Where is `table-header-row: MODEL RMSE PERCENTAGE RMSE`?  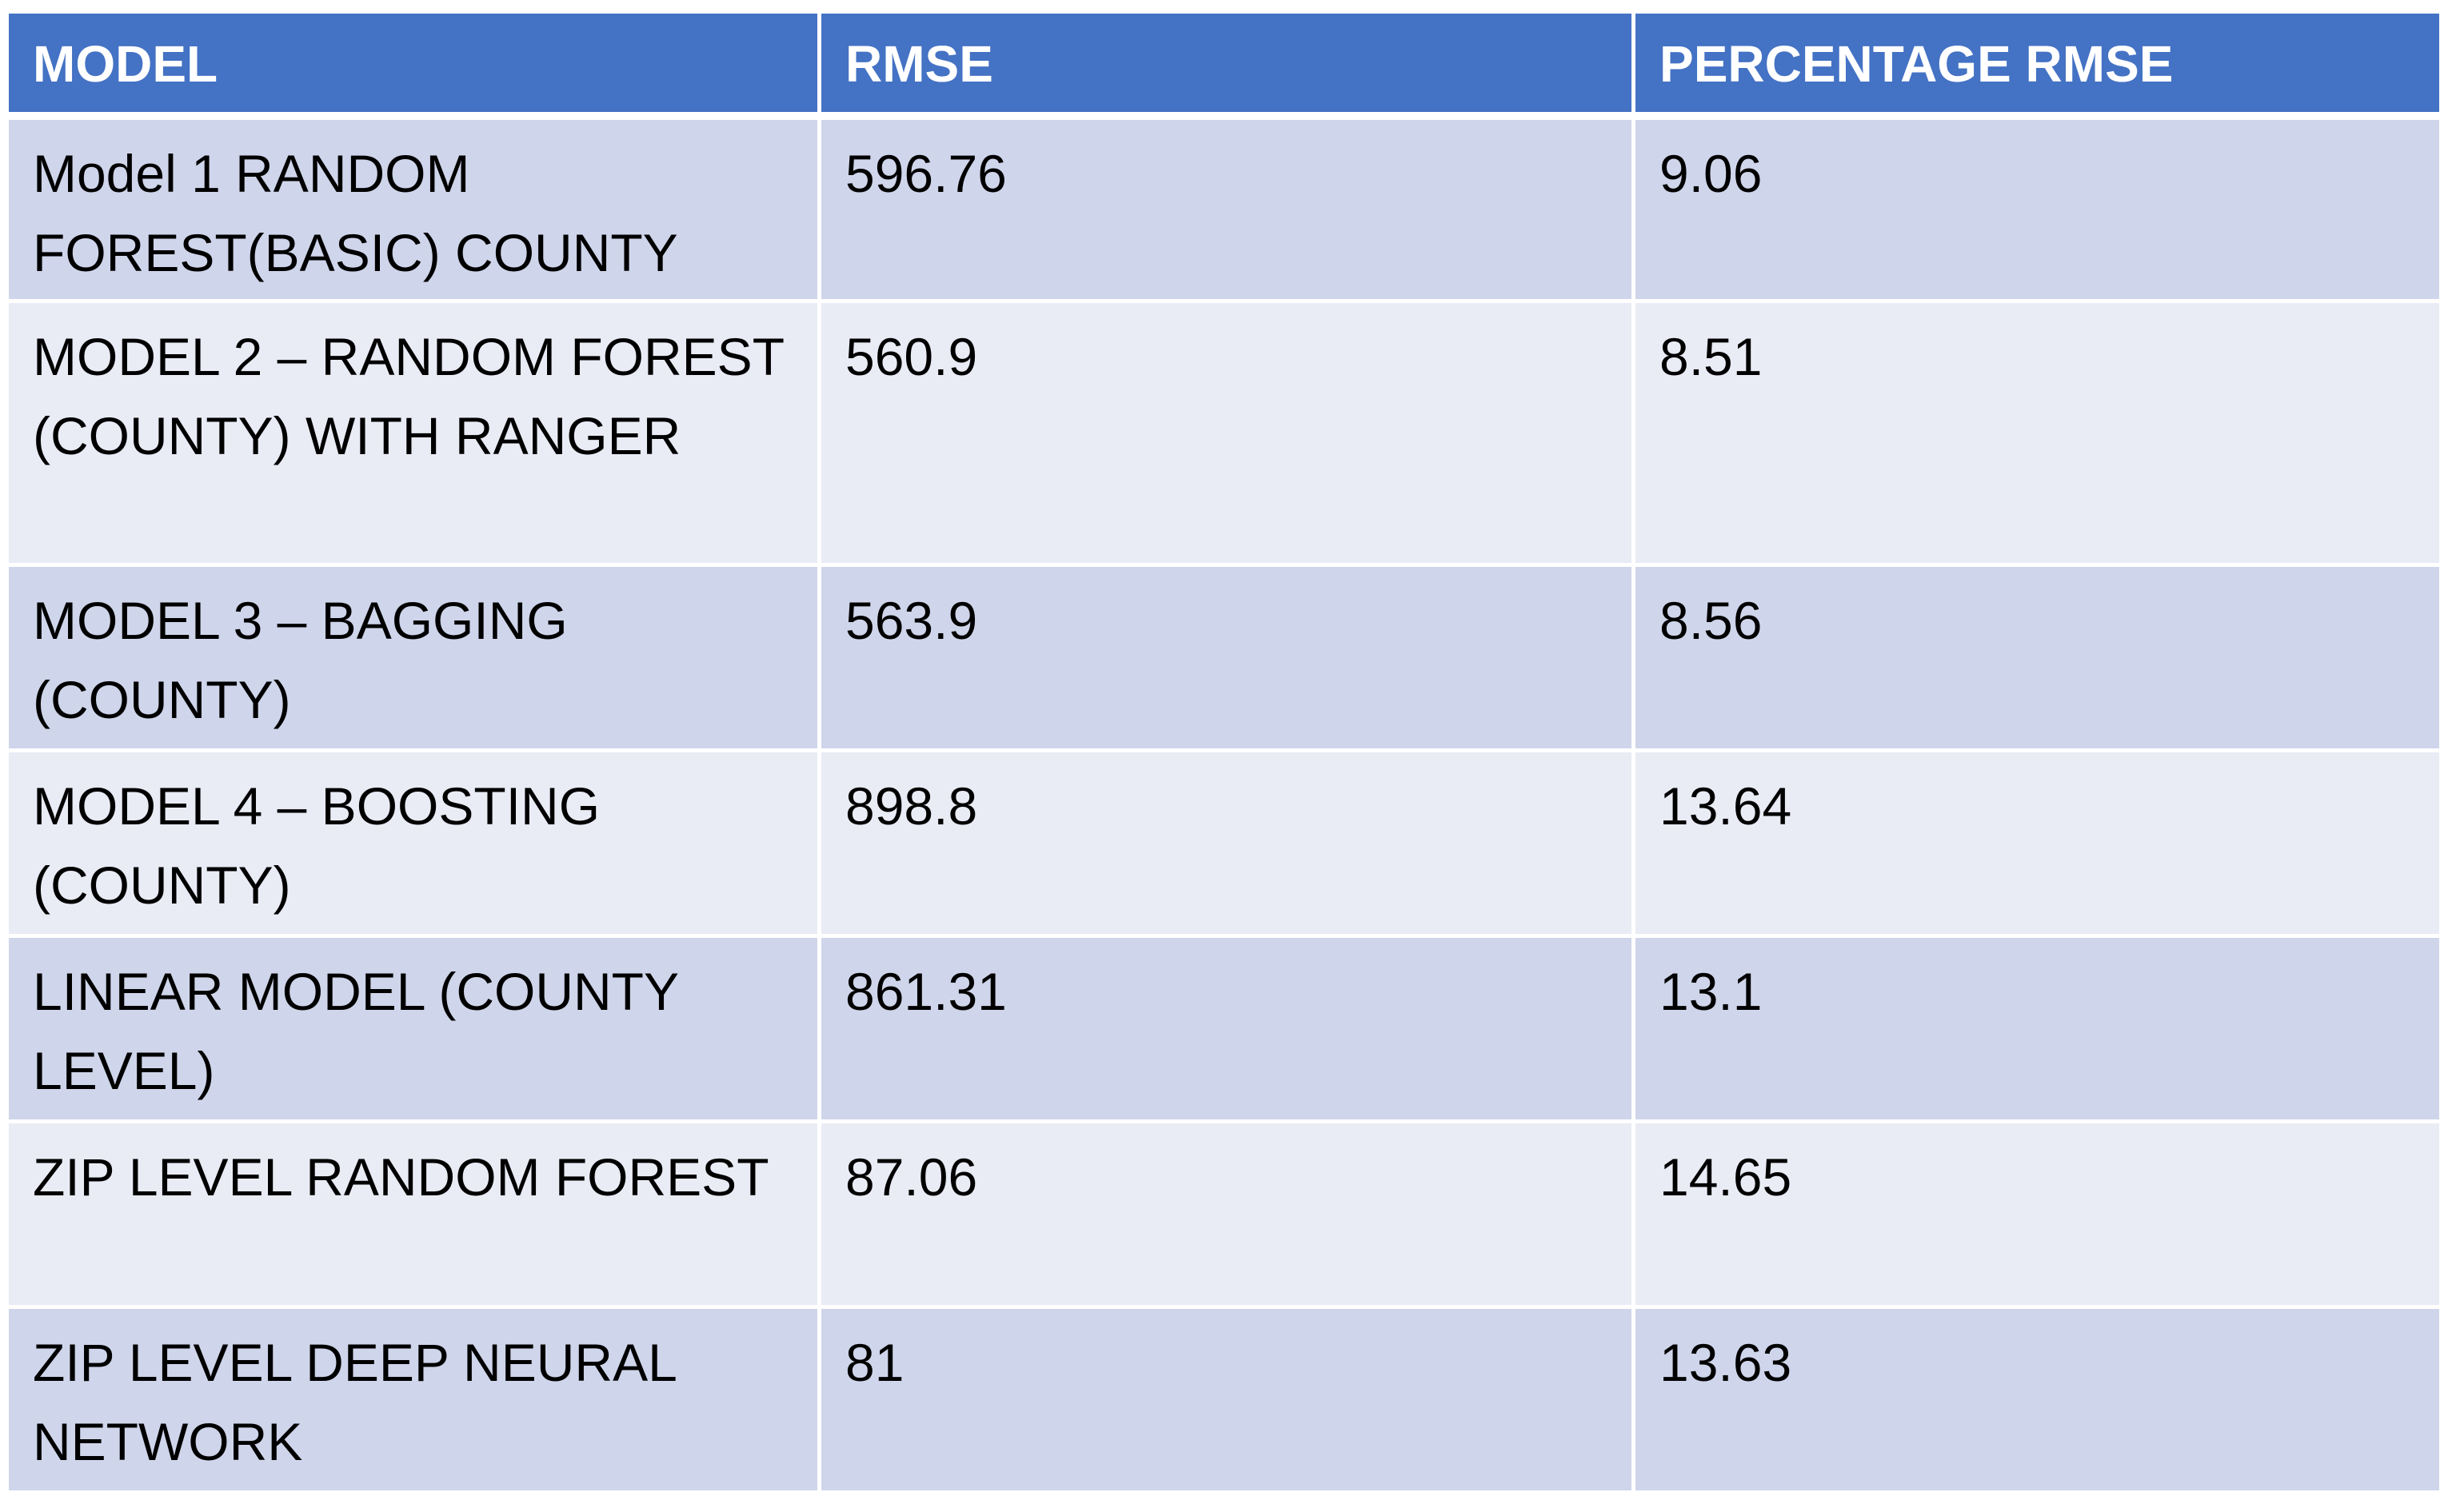 table-header-row: MODEL RMSE PERCENTAGE RMSE is located at coordinates (1224, 64).